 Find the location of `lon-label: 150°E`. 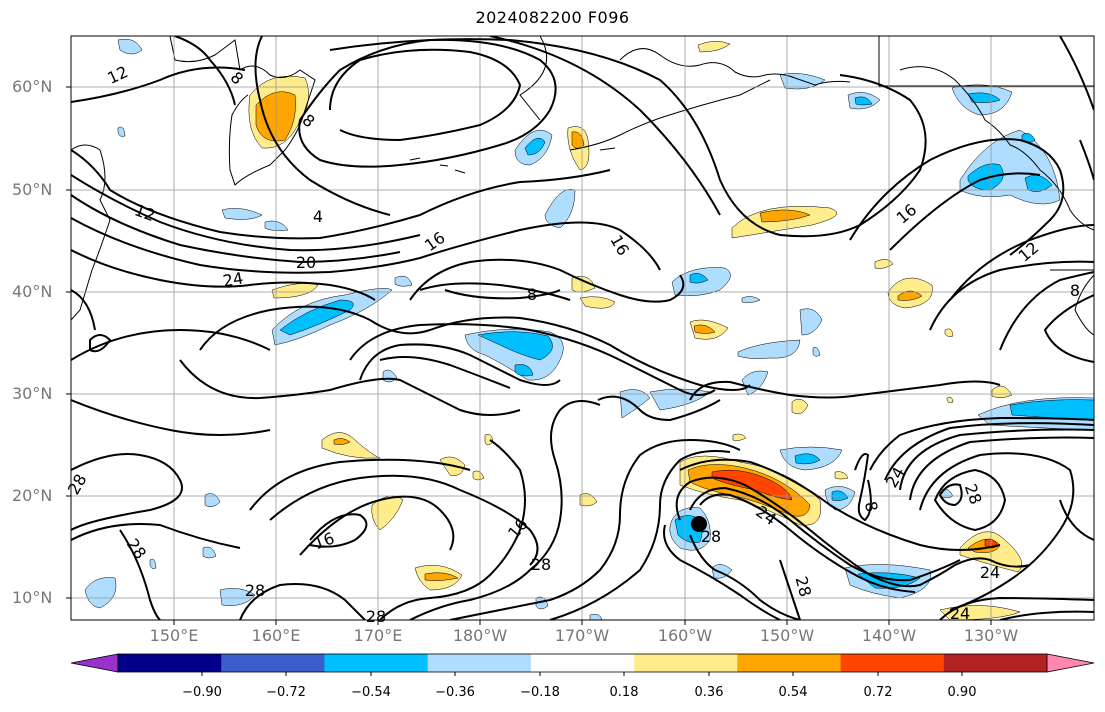

lon-label: 150°E is located at coordinates (174, 635).